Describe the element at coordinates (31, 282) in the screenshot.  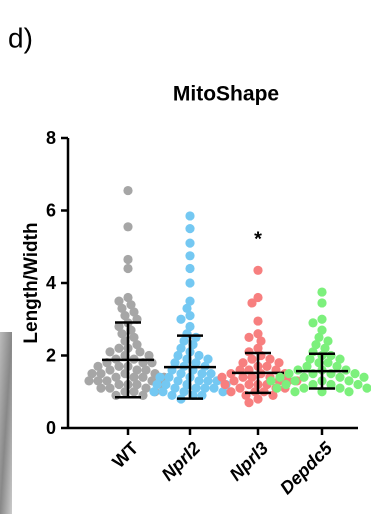
I see `y-axis-label: Length/Width` at that location.